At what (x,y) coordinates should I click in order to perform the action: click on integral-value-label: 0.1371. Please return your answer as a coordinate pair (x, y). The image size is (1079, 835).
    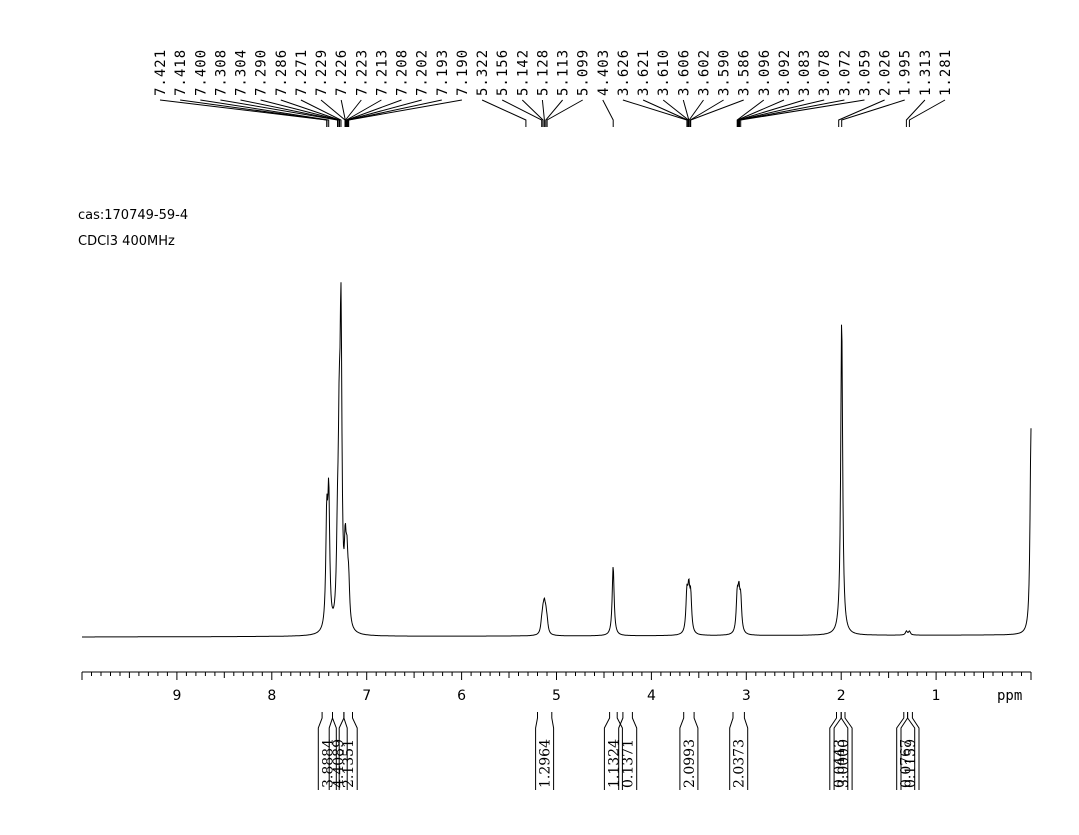
    Looking at the image, I should click on (629, 763).